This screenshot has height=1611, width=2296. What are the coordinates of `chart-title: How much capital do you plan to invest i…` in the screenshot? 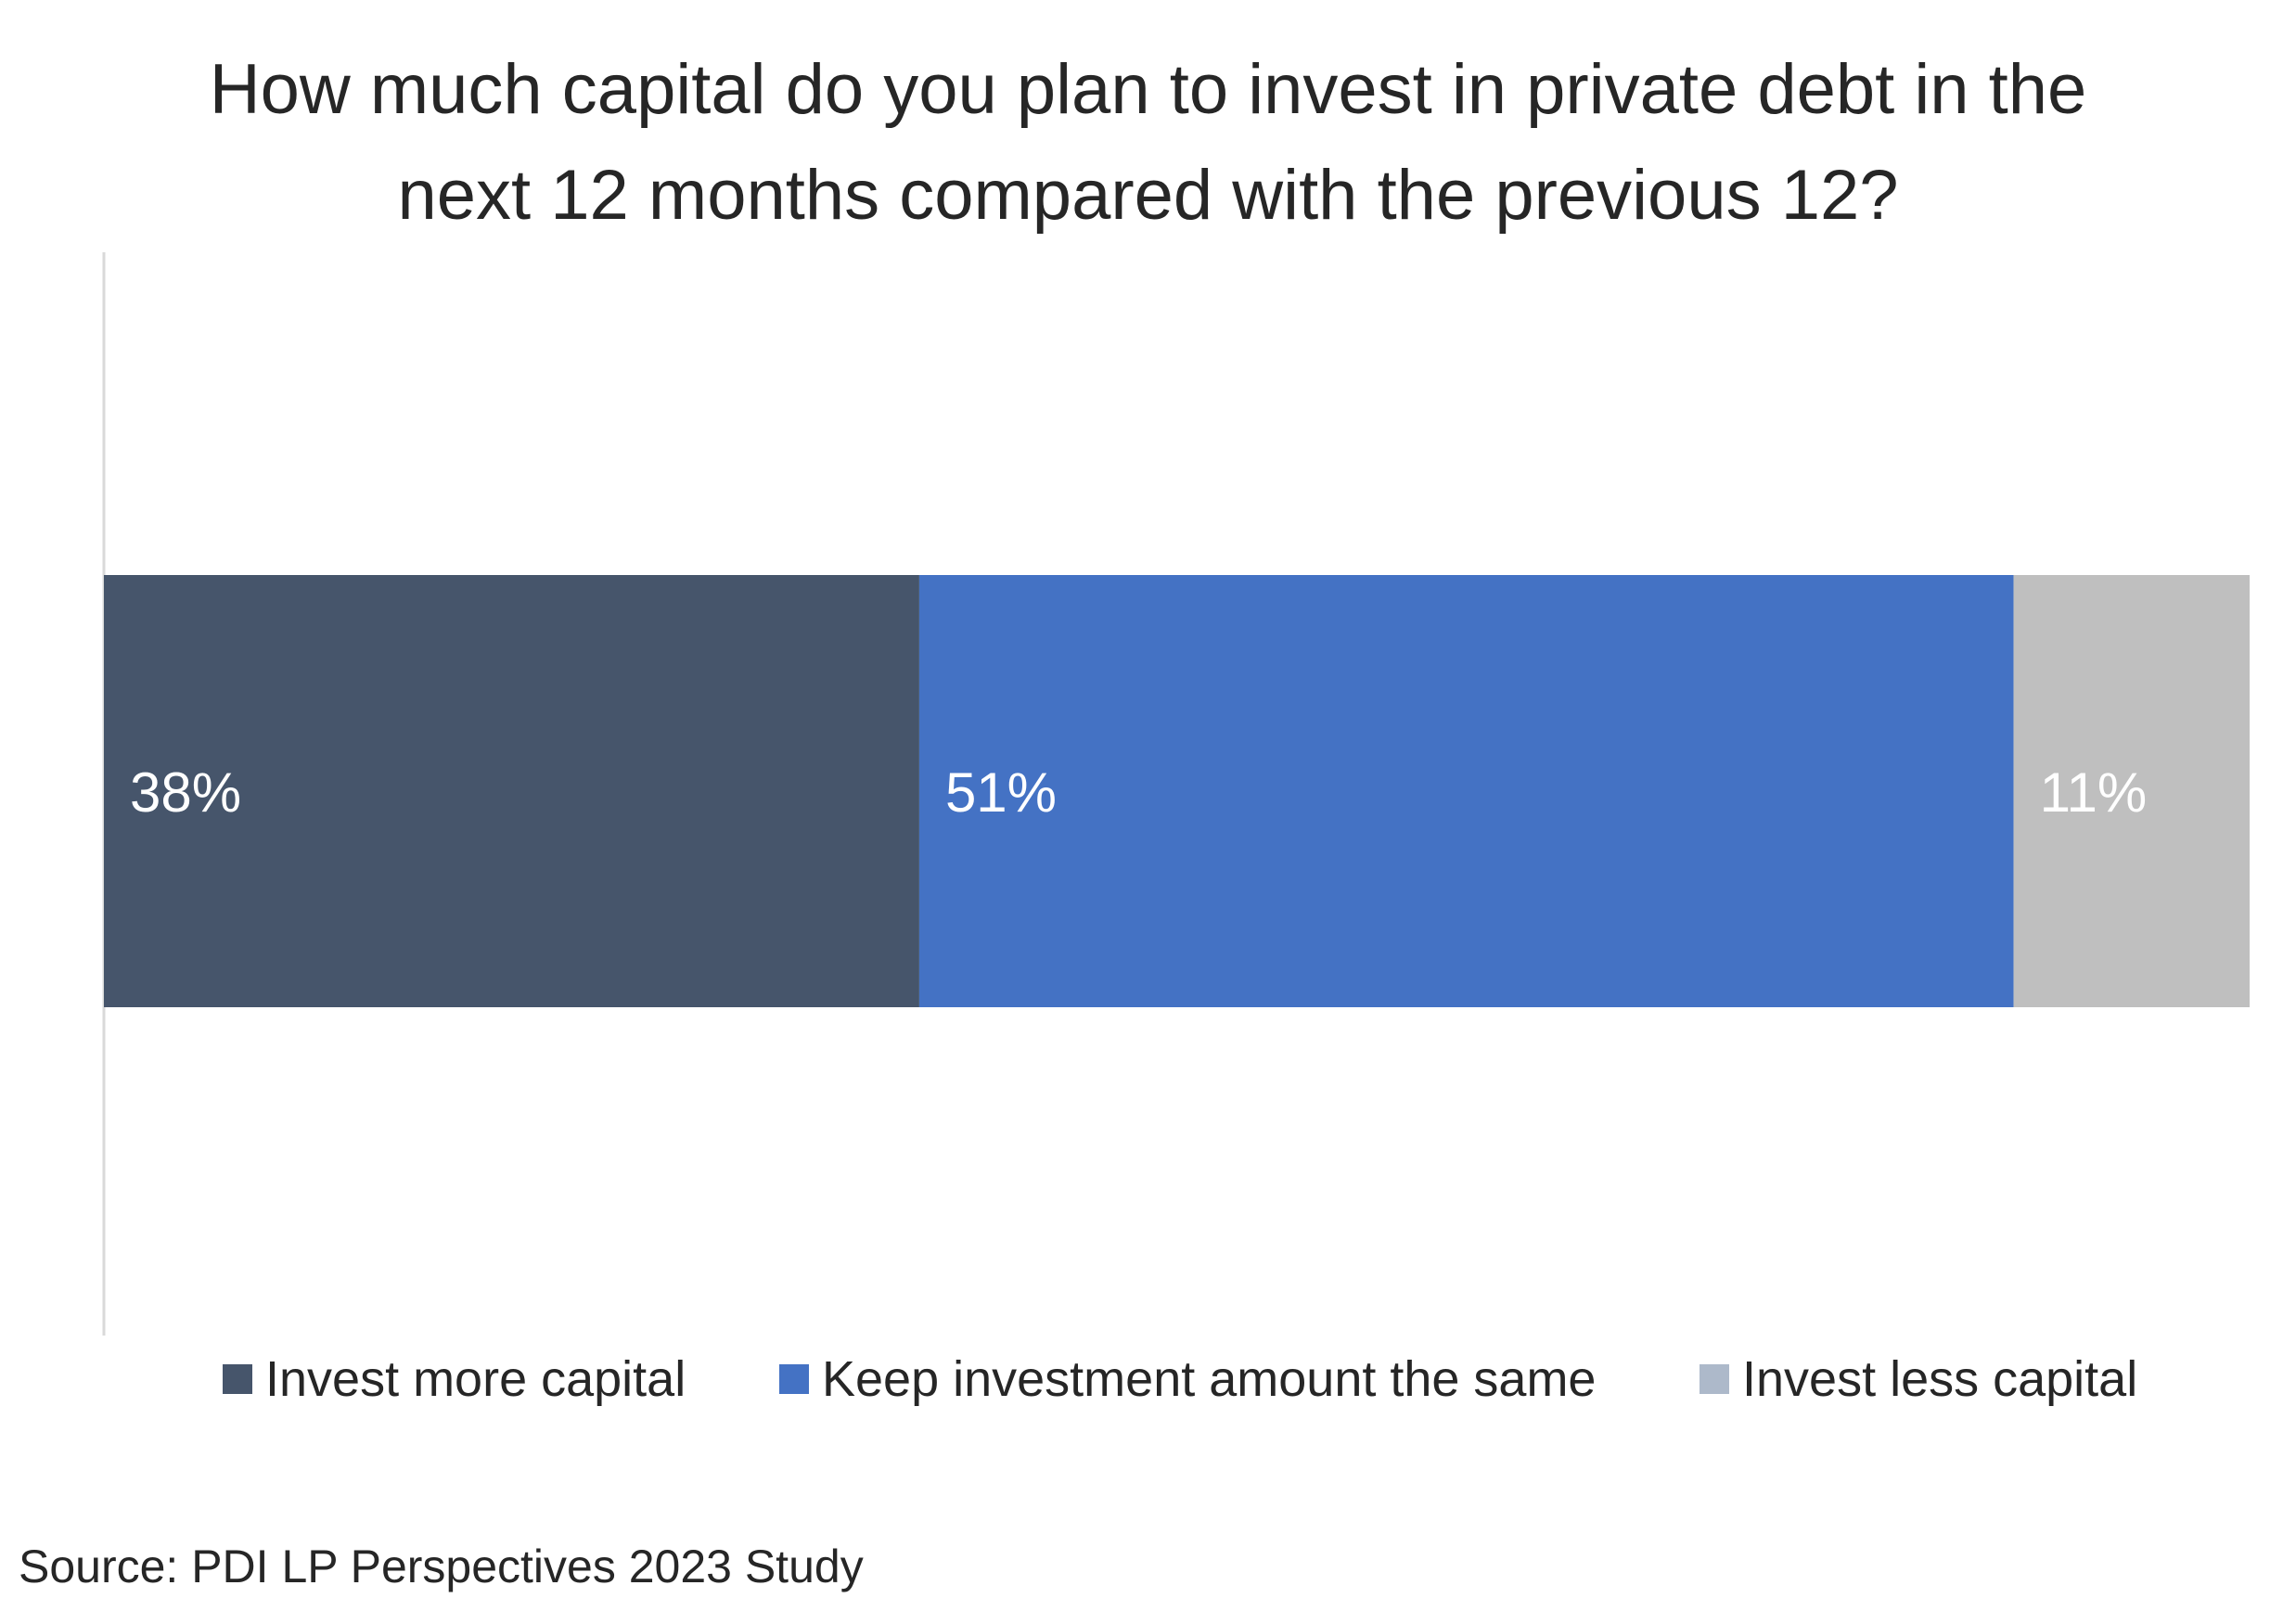 It's located at (1148, 143).